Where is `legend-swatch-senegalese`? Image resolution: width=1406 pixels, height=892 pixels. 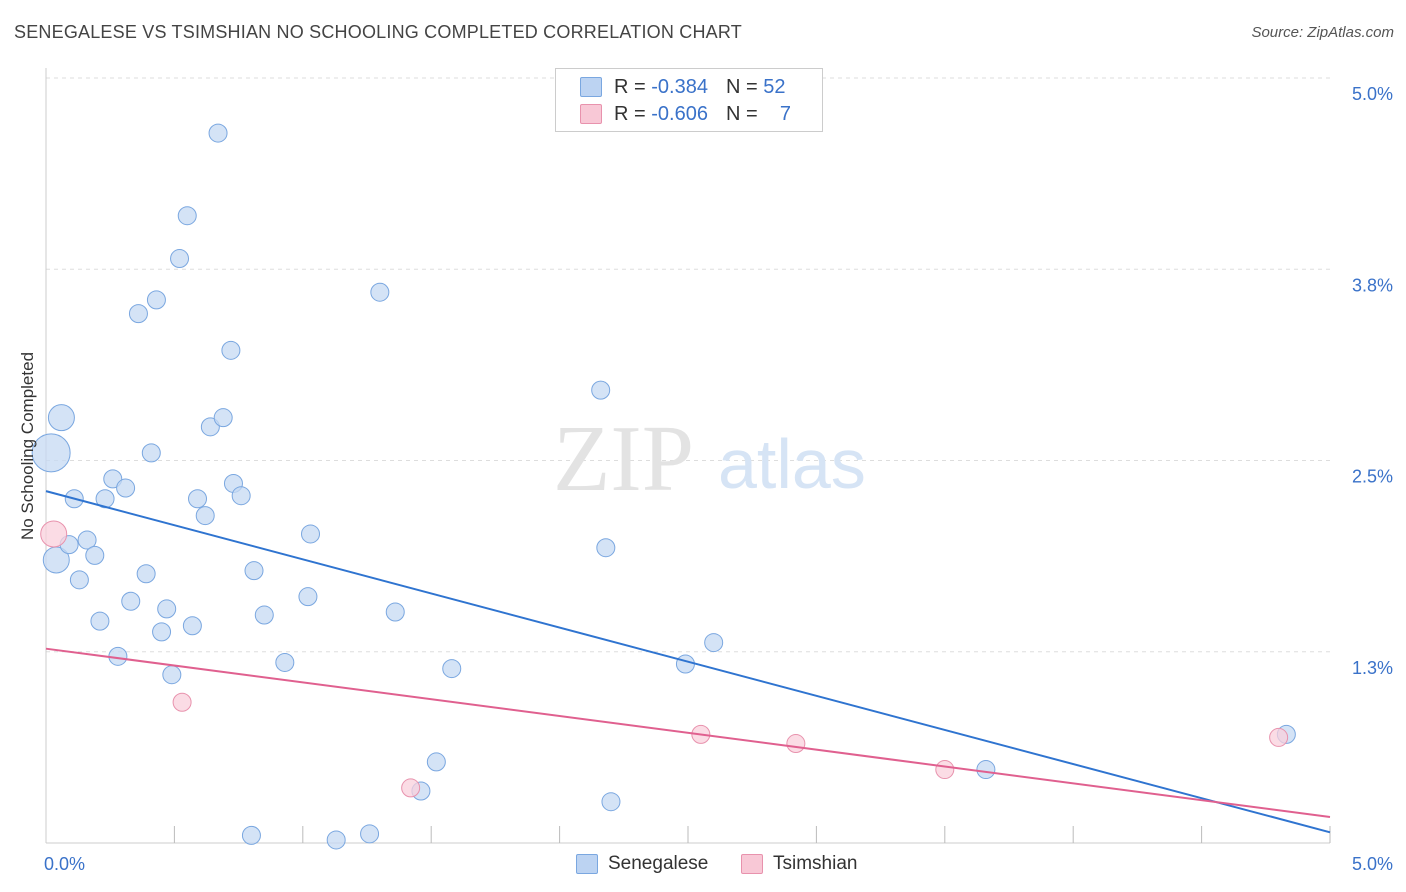 legend-swatch-senegalese is located at coordinates (587, 864).